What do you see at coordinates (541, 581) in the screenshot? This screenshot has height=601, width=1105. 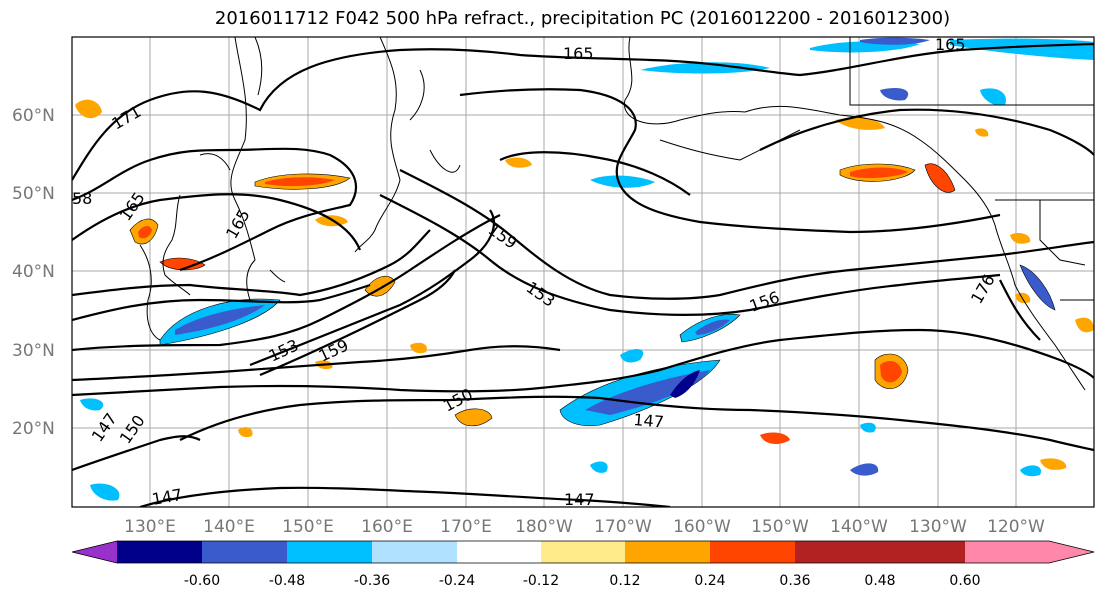 I see `colorbar-tick-label: -0.12` at bounding box center [541, 581].